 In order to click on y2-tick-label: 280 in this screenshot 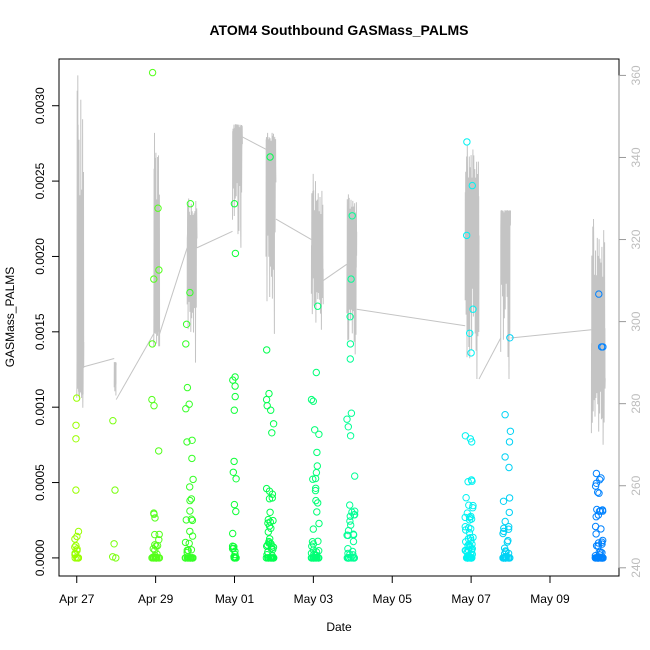, I will do `click(636, 403)`.